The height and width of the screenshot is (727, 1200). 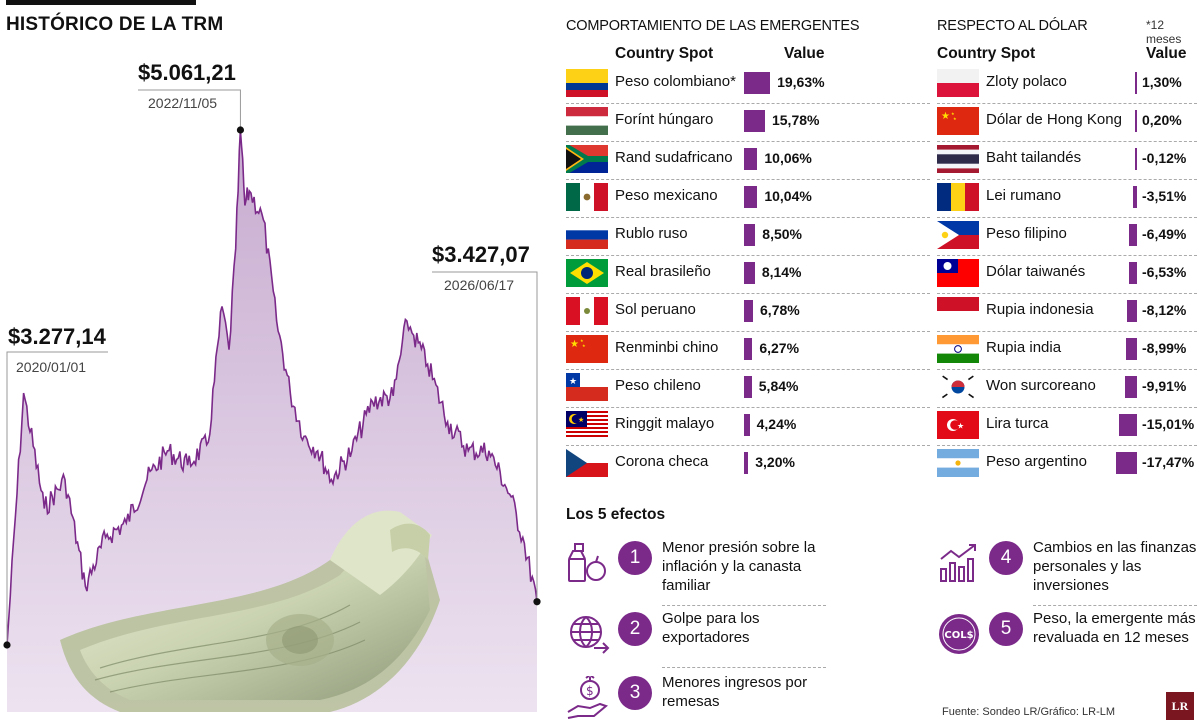 What do you see at coordinates (664, 119) in the screenshot?
I see `currency-name: Forínt húngaro` at bounding box center [664, 119].